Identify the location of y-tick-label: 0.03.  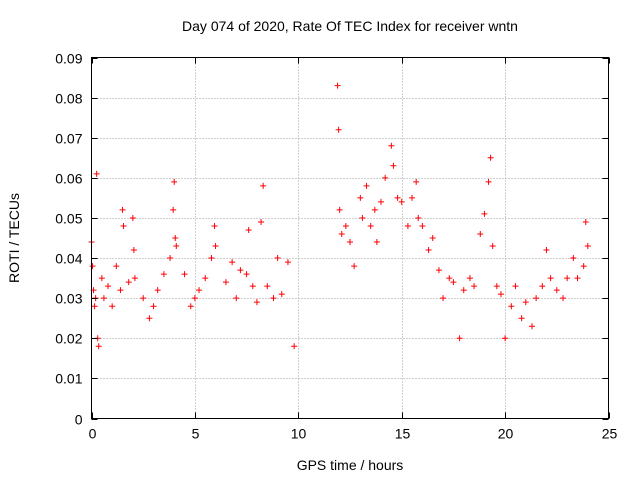
(68, 299).